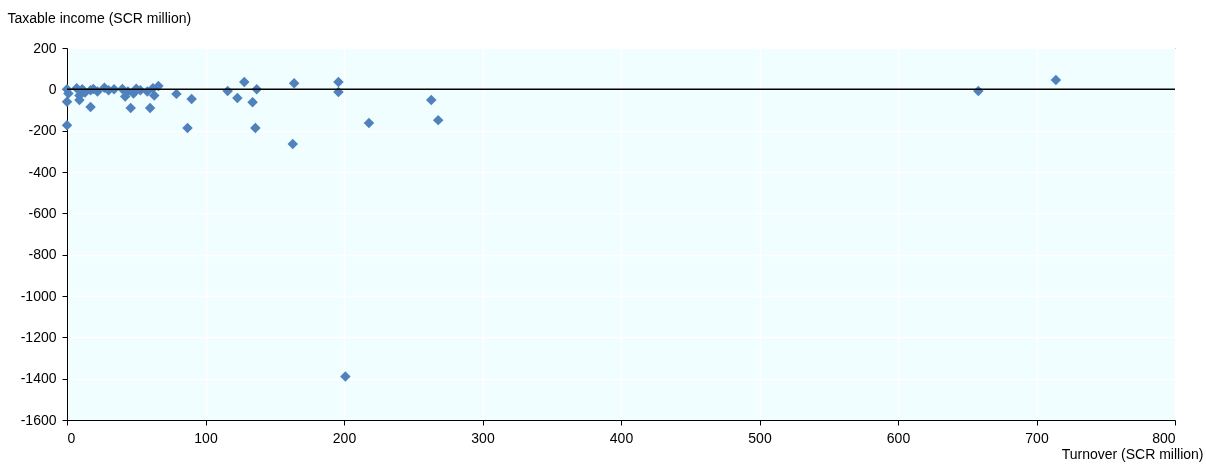 Image resolution: width=1206 pixels, height=473 pixels. I want to click on y-tick-label: -200, so click(42, 130).